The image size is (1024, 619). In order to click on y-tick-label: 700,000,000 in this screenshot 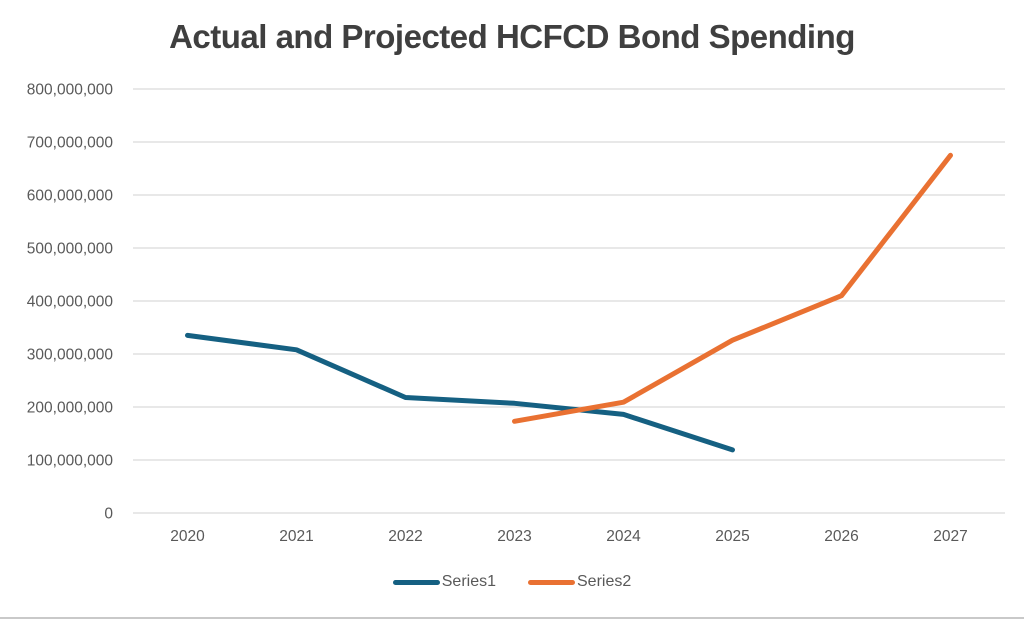, I will do `click(70, 143)`.